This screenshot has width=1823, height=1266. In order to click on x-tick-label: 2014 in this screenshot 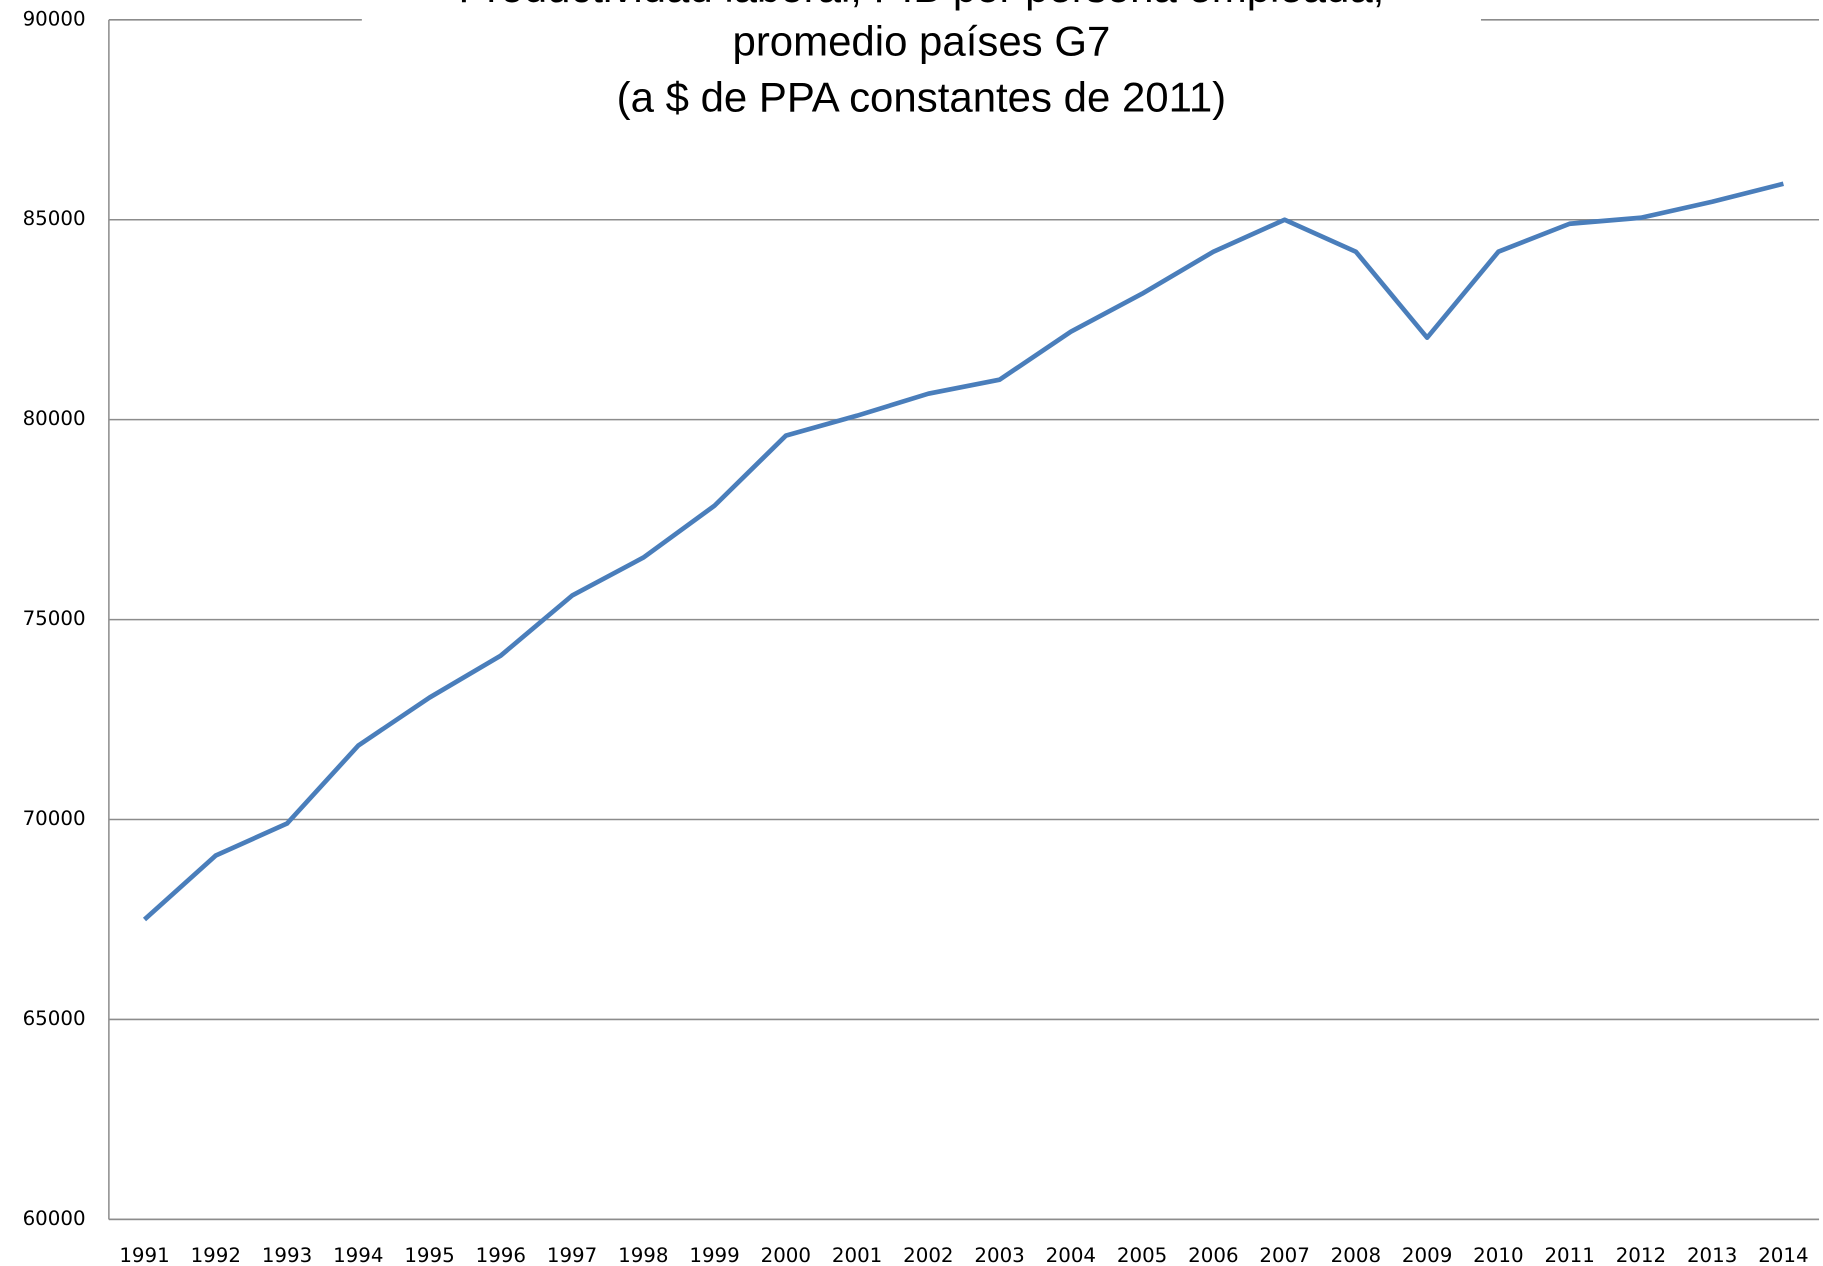, I will do `click(1783, 1255)`.